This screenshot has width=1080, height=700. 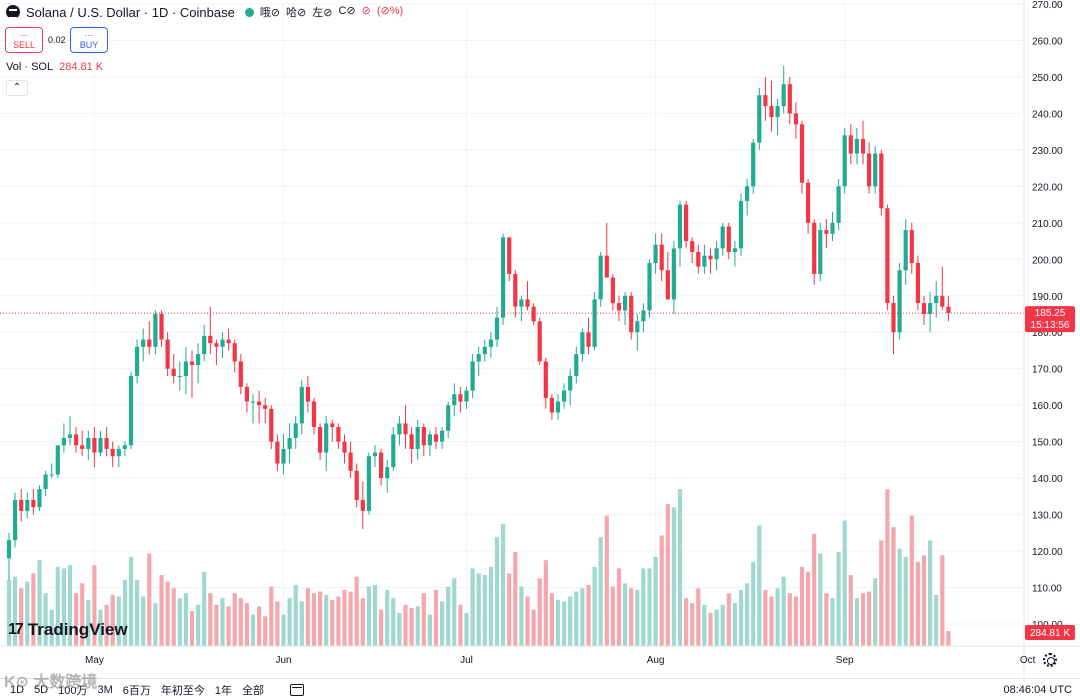 What do you see at coordinates (1047, 114) in the screenshot?
I see `price-tick-label: 240.00` at bounding box center [1047, 114].